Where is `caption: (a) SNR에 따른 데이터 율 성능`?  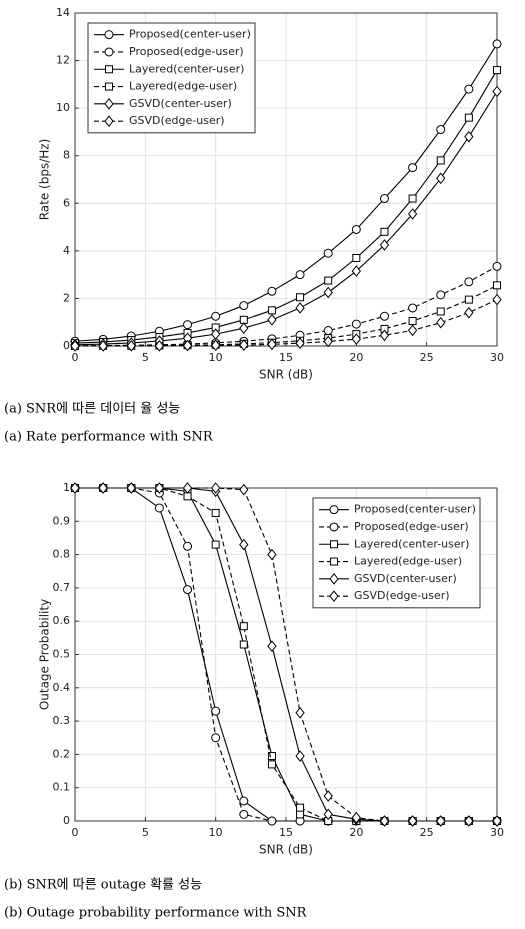
caption: (a) SNR에 따른 데이터 율 성능 is located at coordinates (92, 409).